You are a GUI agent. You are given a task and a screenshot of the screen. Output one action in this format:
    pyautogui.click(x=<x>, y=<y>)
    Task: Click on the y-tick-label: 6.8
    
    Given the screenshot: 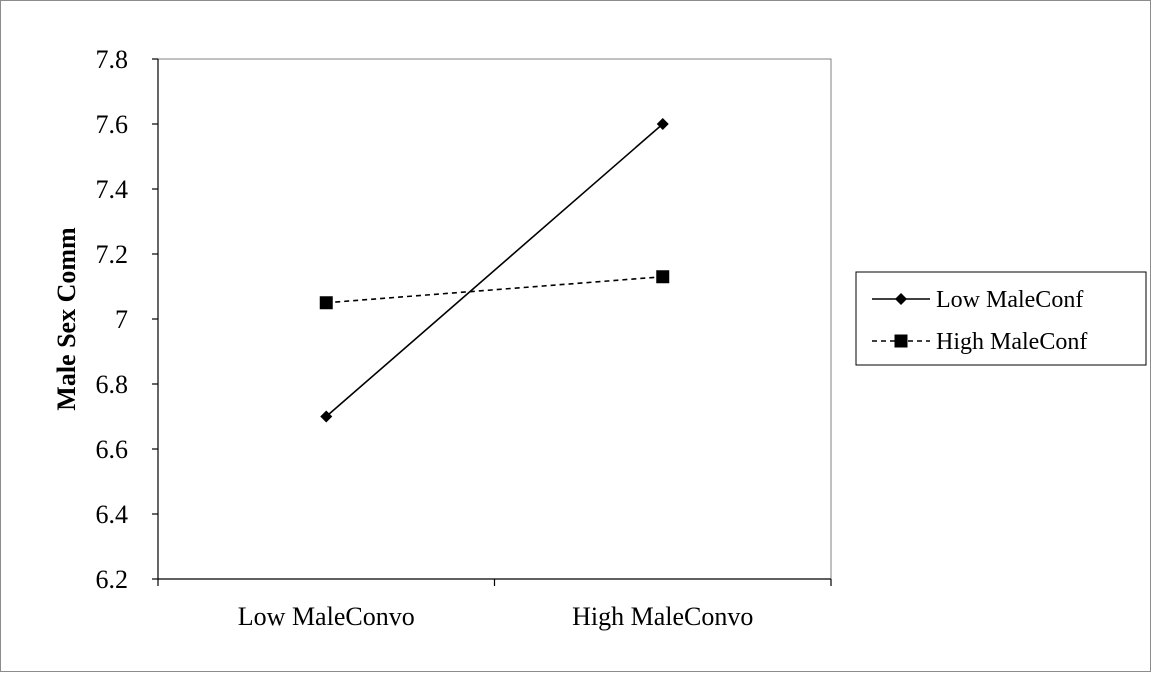 What is the action you would take?
    pyautogui.click(x=112, y=384)
    